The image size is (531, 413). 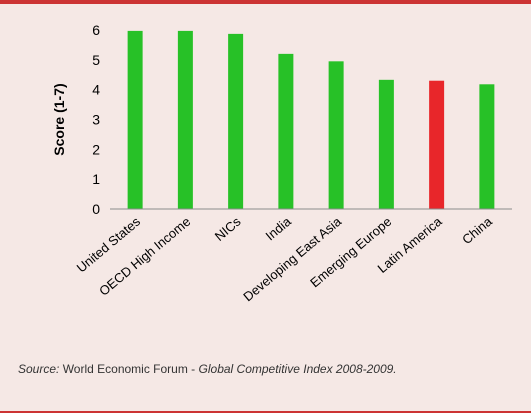 I want to click on x-tick-label: Developing East Asia, so click(x=292, y=258).